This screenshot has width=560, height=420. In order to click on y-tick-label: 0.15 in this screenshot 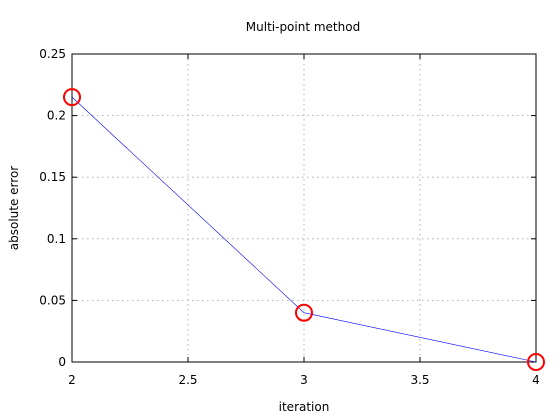, I will do `click(52, 177)`.